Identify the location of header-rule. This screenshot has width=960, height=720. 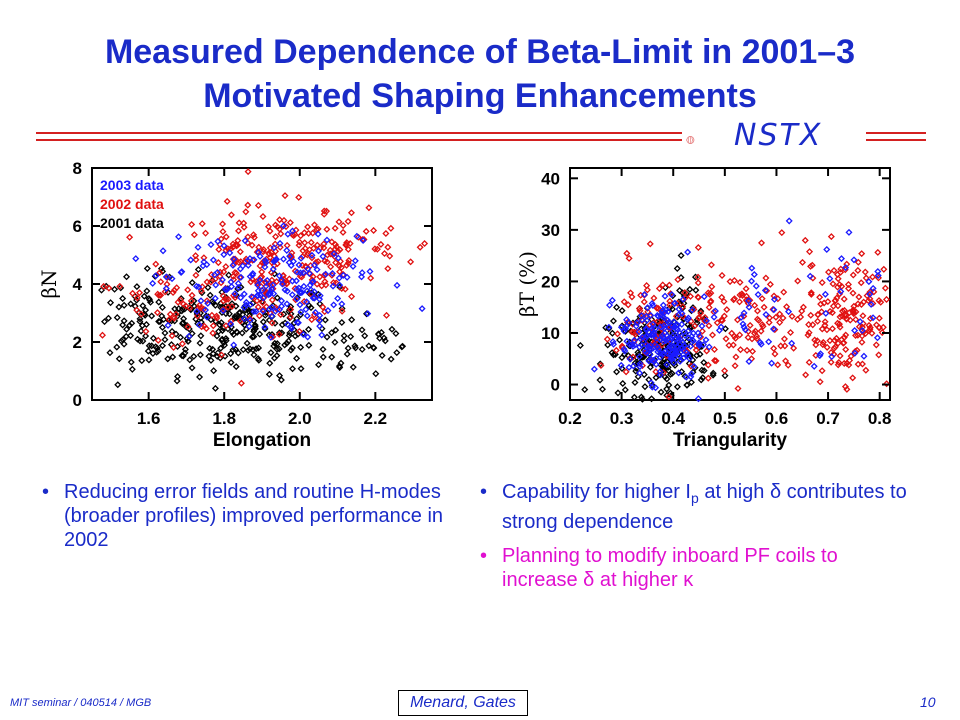
(359, 133).